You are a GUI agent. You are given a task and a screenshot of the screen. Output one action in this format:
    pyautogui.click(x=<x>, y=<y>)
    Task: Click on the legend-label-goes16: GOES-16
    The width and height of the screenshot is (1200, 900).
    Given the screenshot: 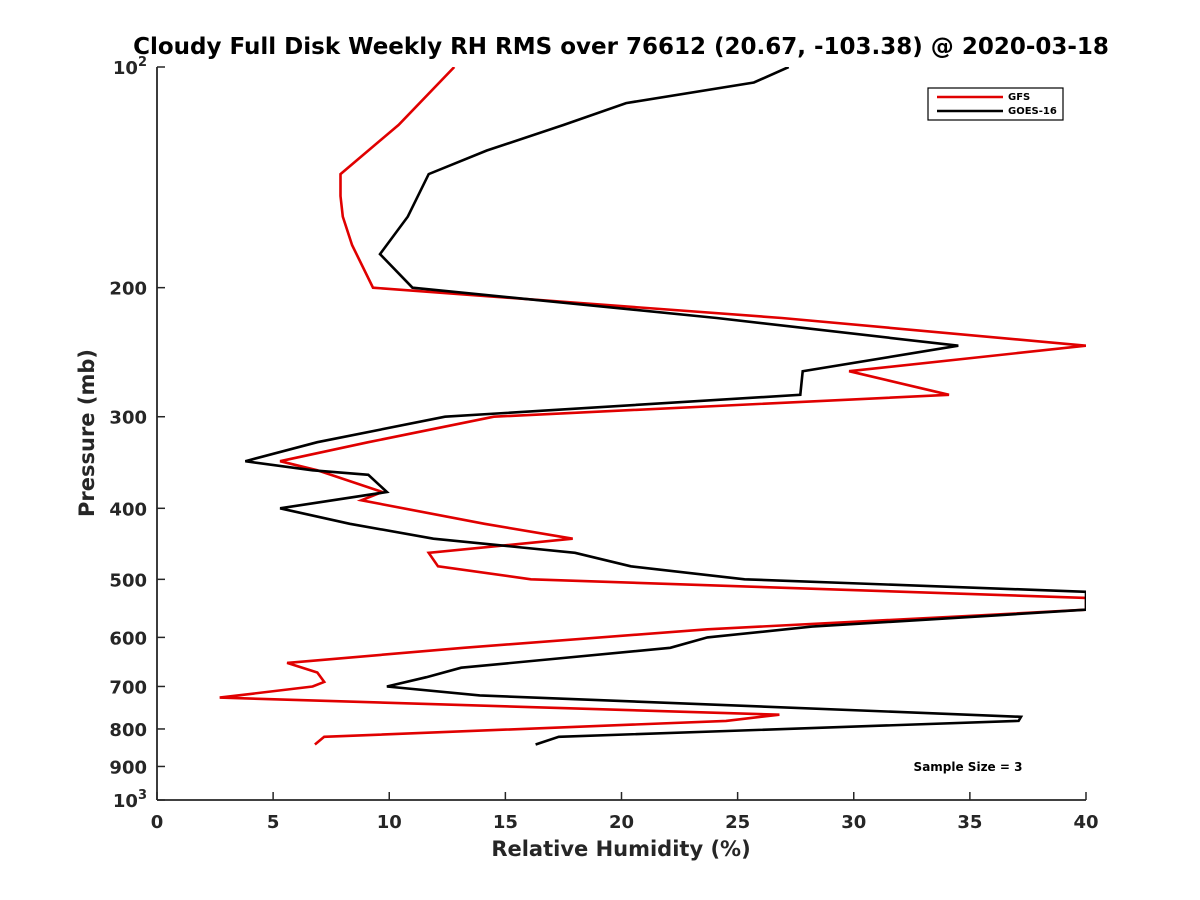 What is the action you would take?
    pyautogui.click(x=1032, y=111)
    